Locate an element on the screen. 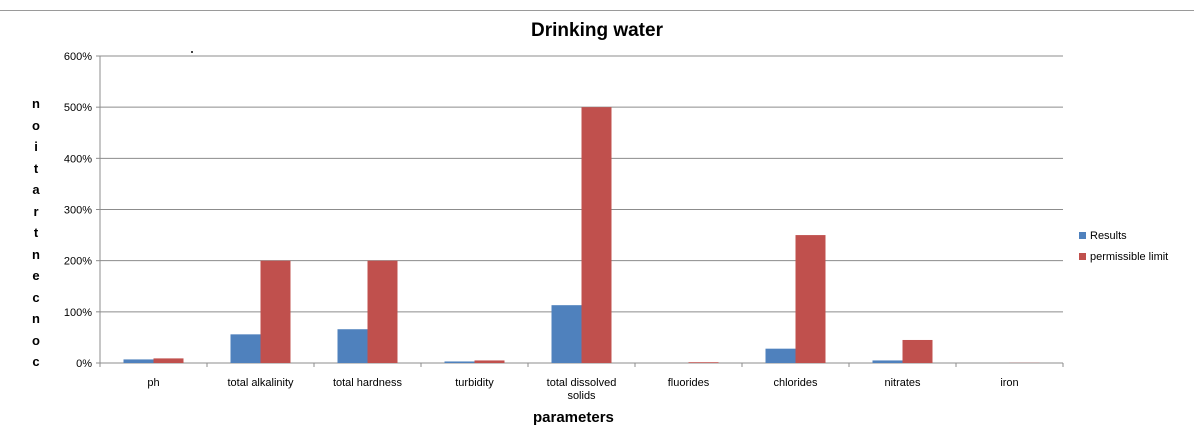 The width and height of the screenshot is (1194, 433). top-divider is located at coordinates (597, 10).